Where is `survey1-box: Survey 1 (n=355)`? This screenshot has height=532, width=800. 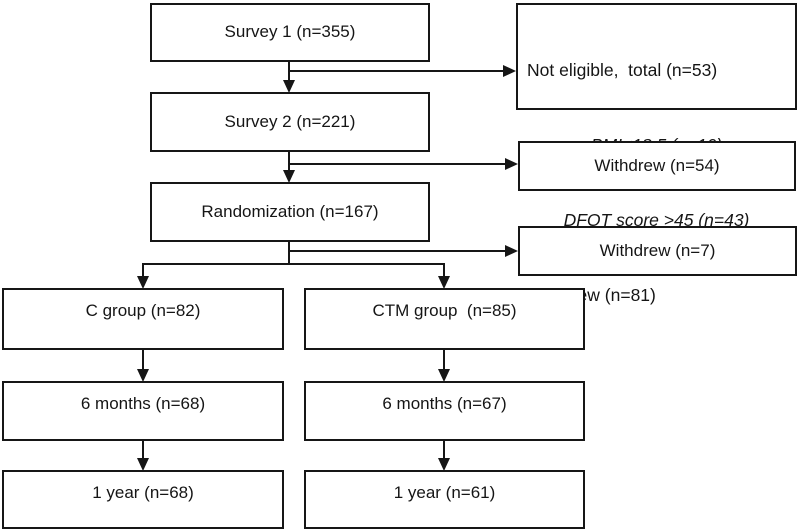
survey1-box: Survey 1 (n=355) is located at coordinates (290, 32).